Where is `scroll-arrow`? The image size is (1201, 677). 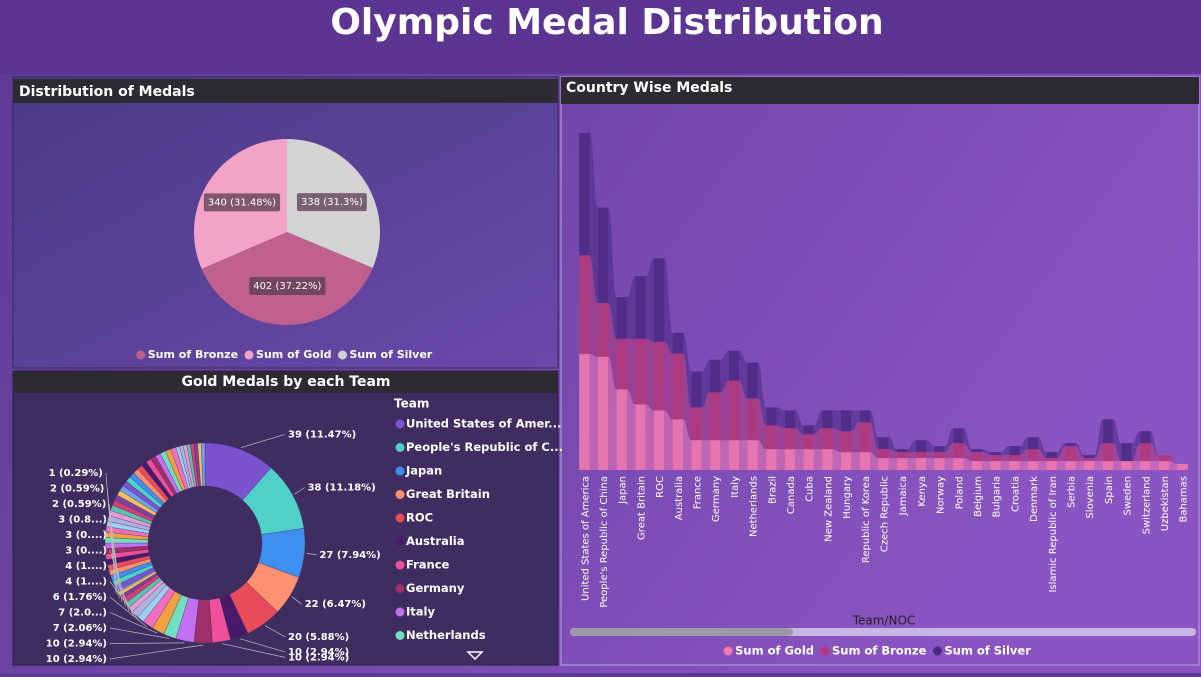 scroll-arrow is located at coordinates (475, 656).